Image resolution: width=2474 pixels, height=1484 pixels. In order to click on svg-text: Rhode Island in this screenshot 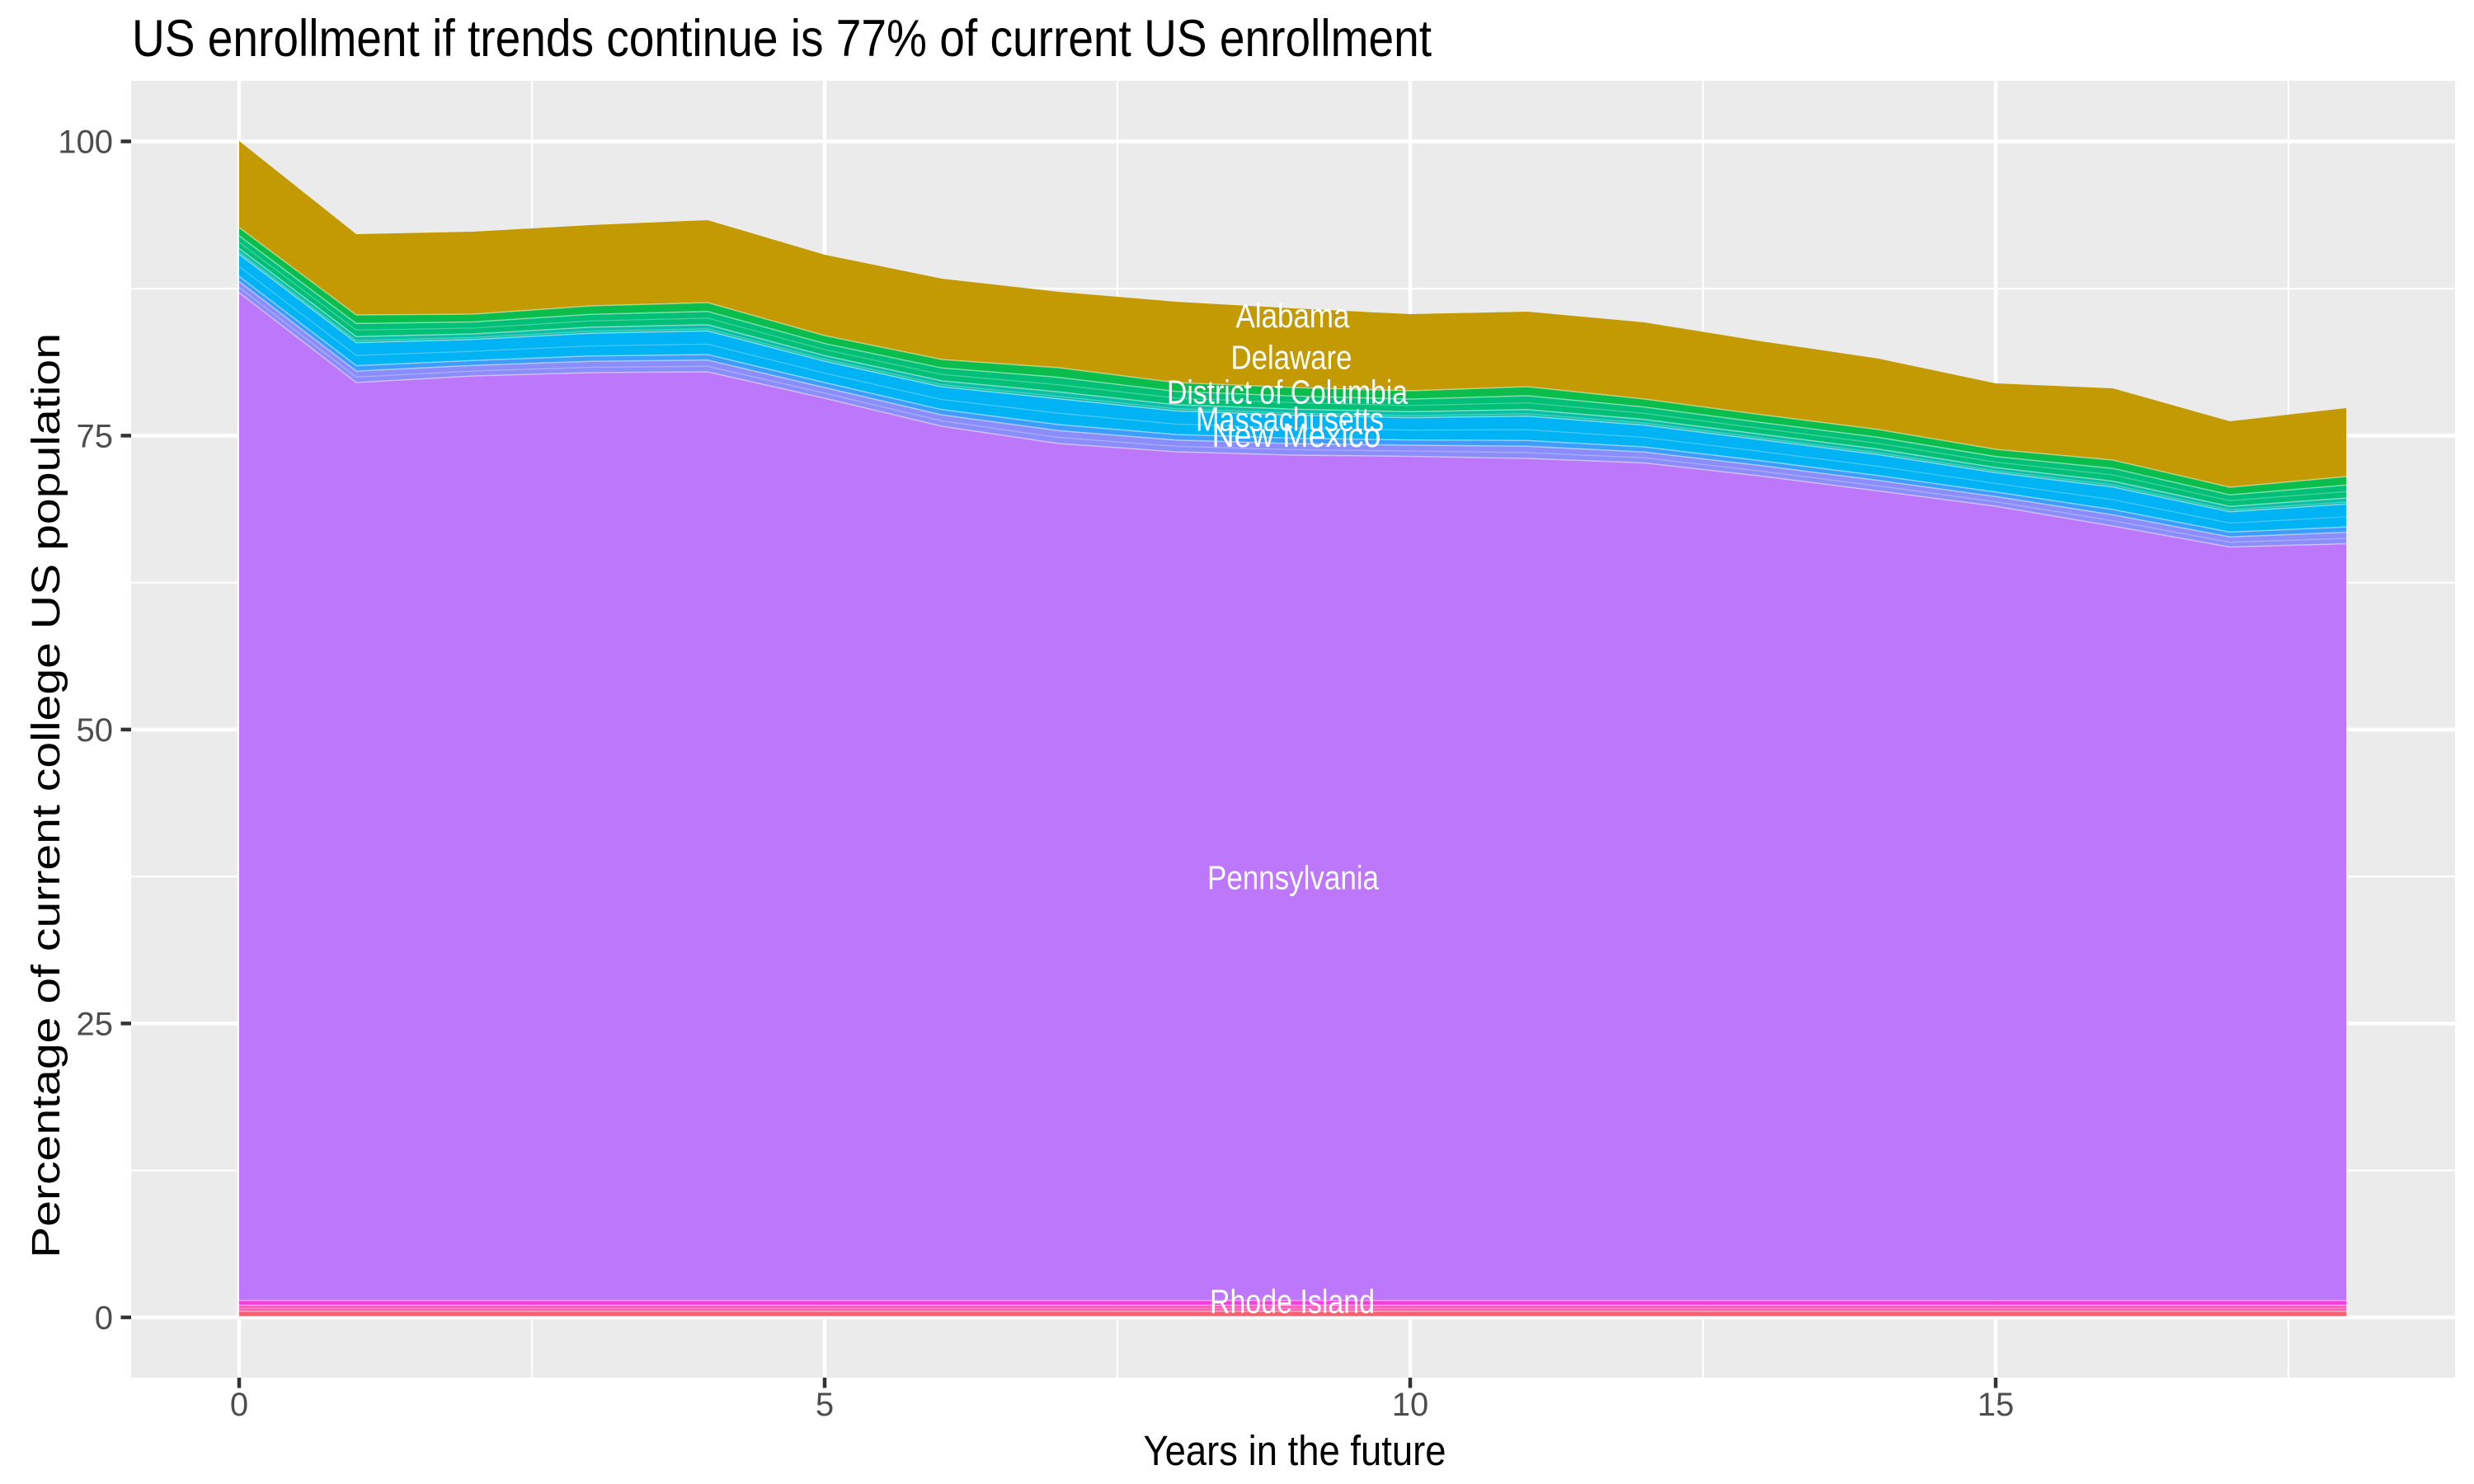, I will do `click(1292, 1301)`.